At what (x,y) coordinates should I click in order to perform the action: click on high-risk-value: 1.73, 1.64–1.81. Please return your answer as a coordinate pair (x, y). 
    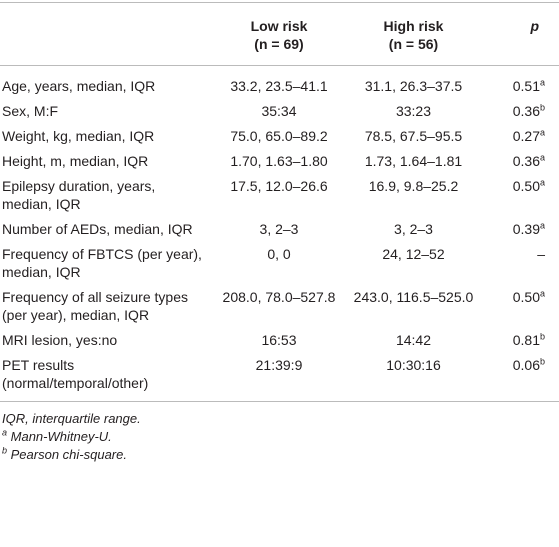
    Looking at the image, I should click on (413, 161).